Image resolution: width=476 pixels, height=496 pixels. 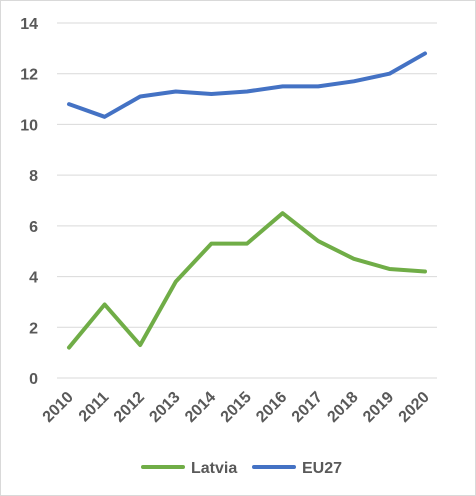 I want to click on x-tick-label: 2013, so click(x=164, y=407).